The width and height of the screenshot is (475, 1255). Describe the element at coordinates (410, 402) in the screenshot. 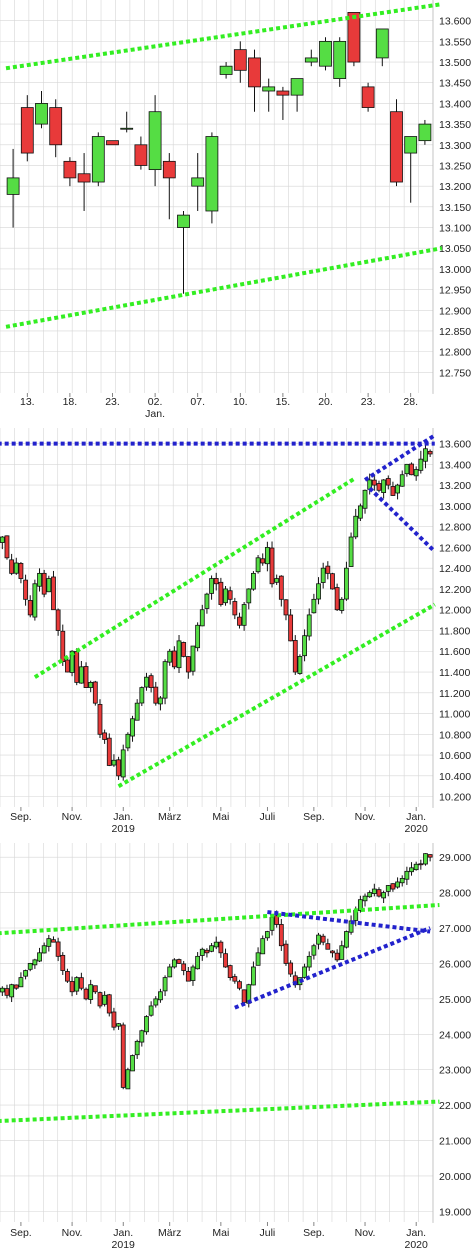

I see `x-tick-label: 28.` at that location.